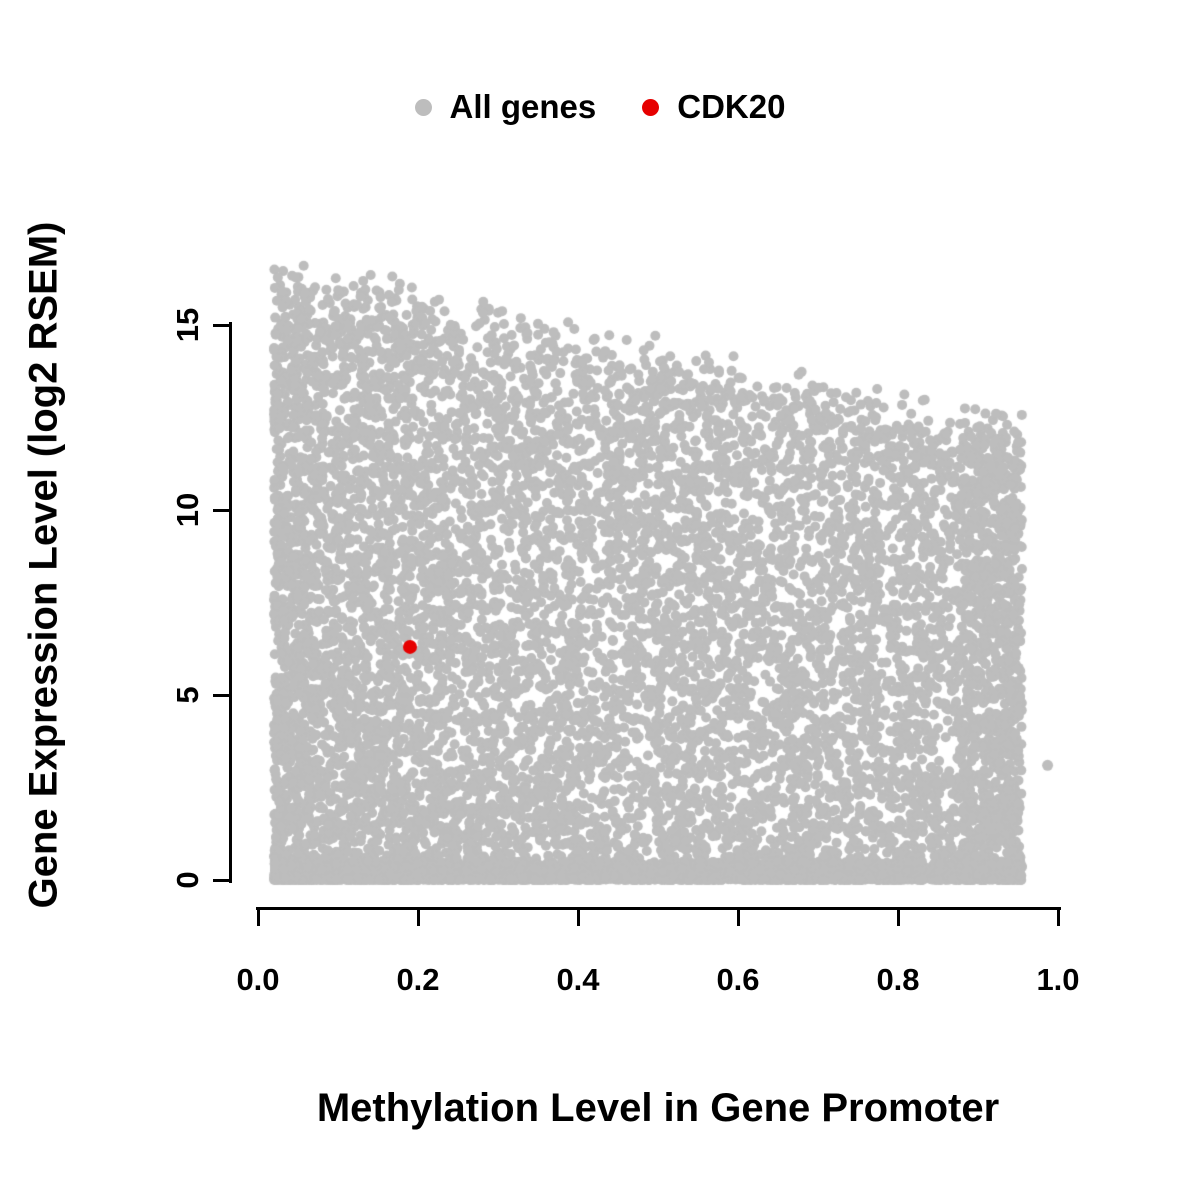 This screenshot has height=1200, width=1200. Describe the element at coordinates (658, 908) in the screenshot. I see `x-axis-line` at that location.